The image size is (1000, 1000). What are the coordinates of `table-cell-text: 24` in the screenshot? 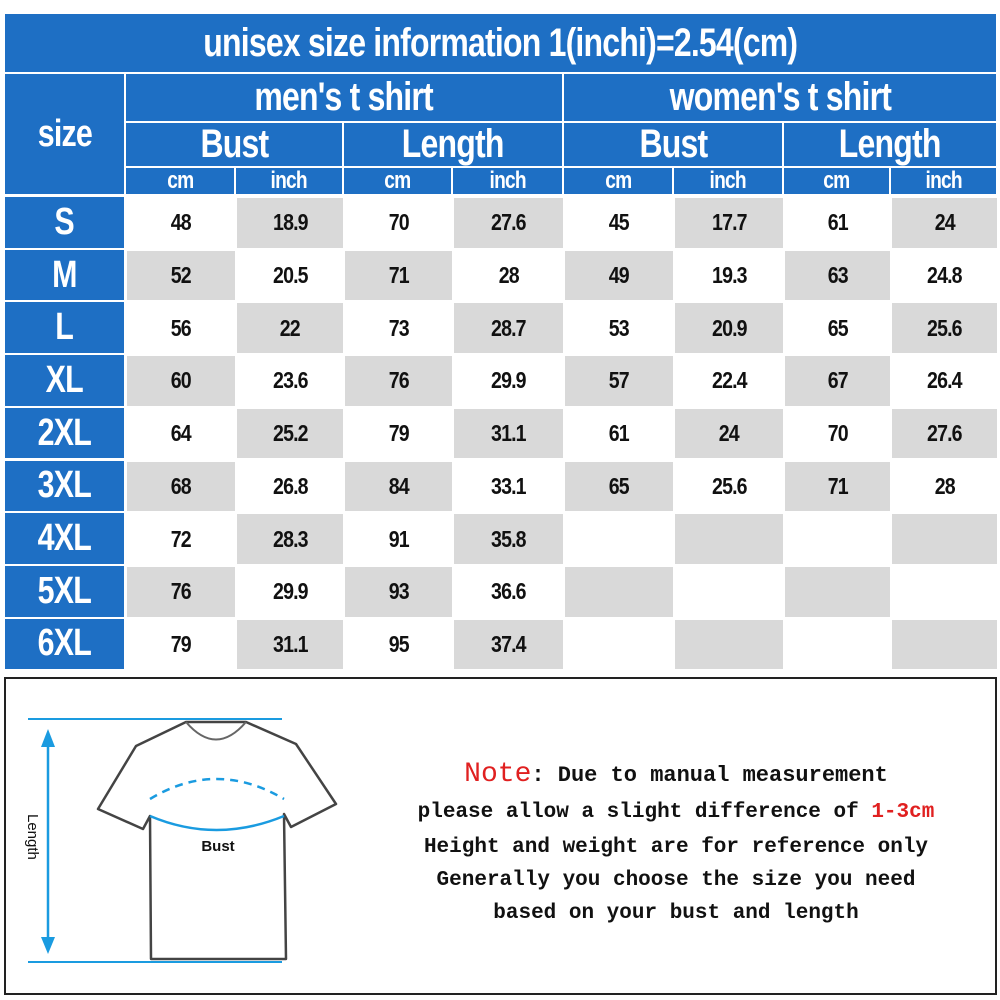 It's located at (944, 222).